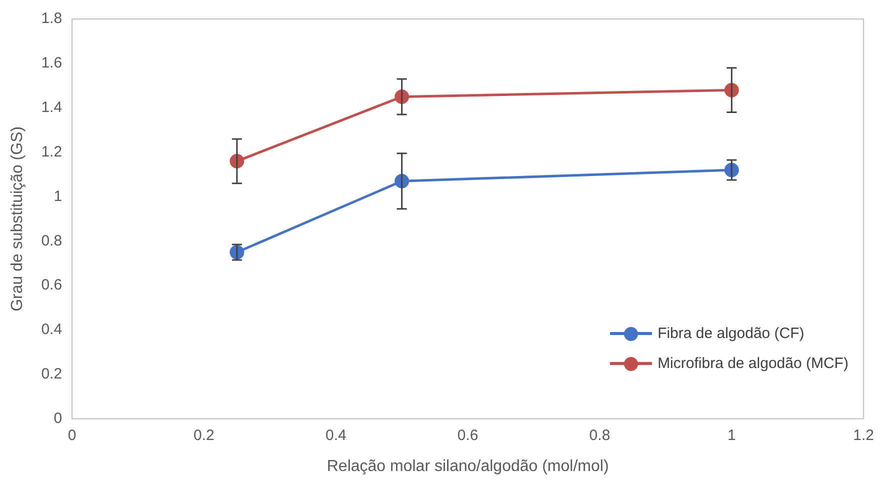 The image size is (882, 484). What do you see at coordinates (753, 364) in the screenshot?
I see `legend-label: Microfibra de algodão (MCF)` at bounding box center [753, 364].